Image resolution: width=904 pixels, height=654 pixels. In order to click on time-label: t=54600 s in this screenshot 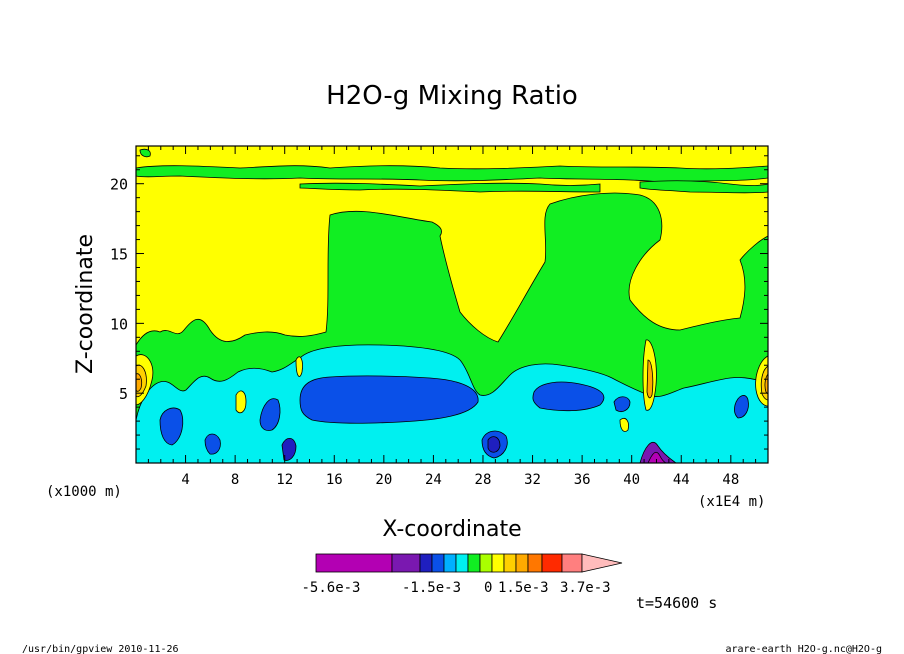, I will do `click(676, 603)`.